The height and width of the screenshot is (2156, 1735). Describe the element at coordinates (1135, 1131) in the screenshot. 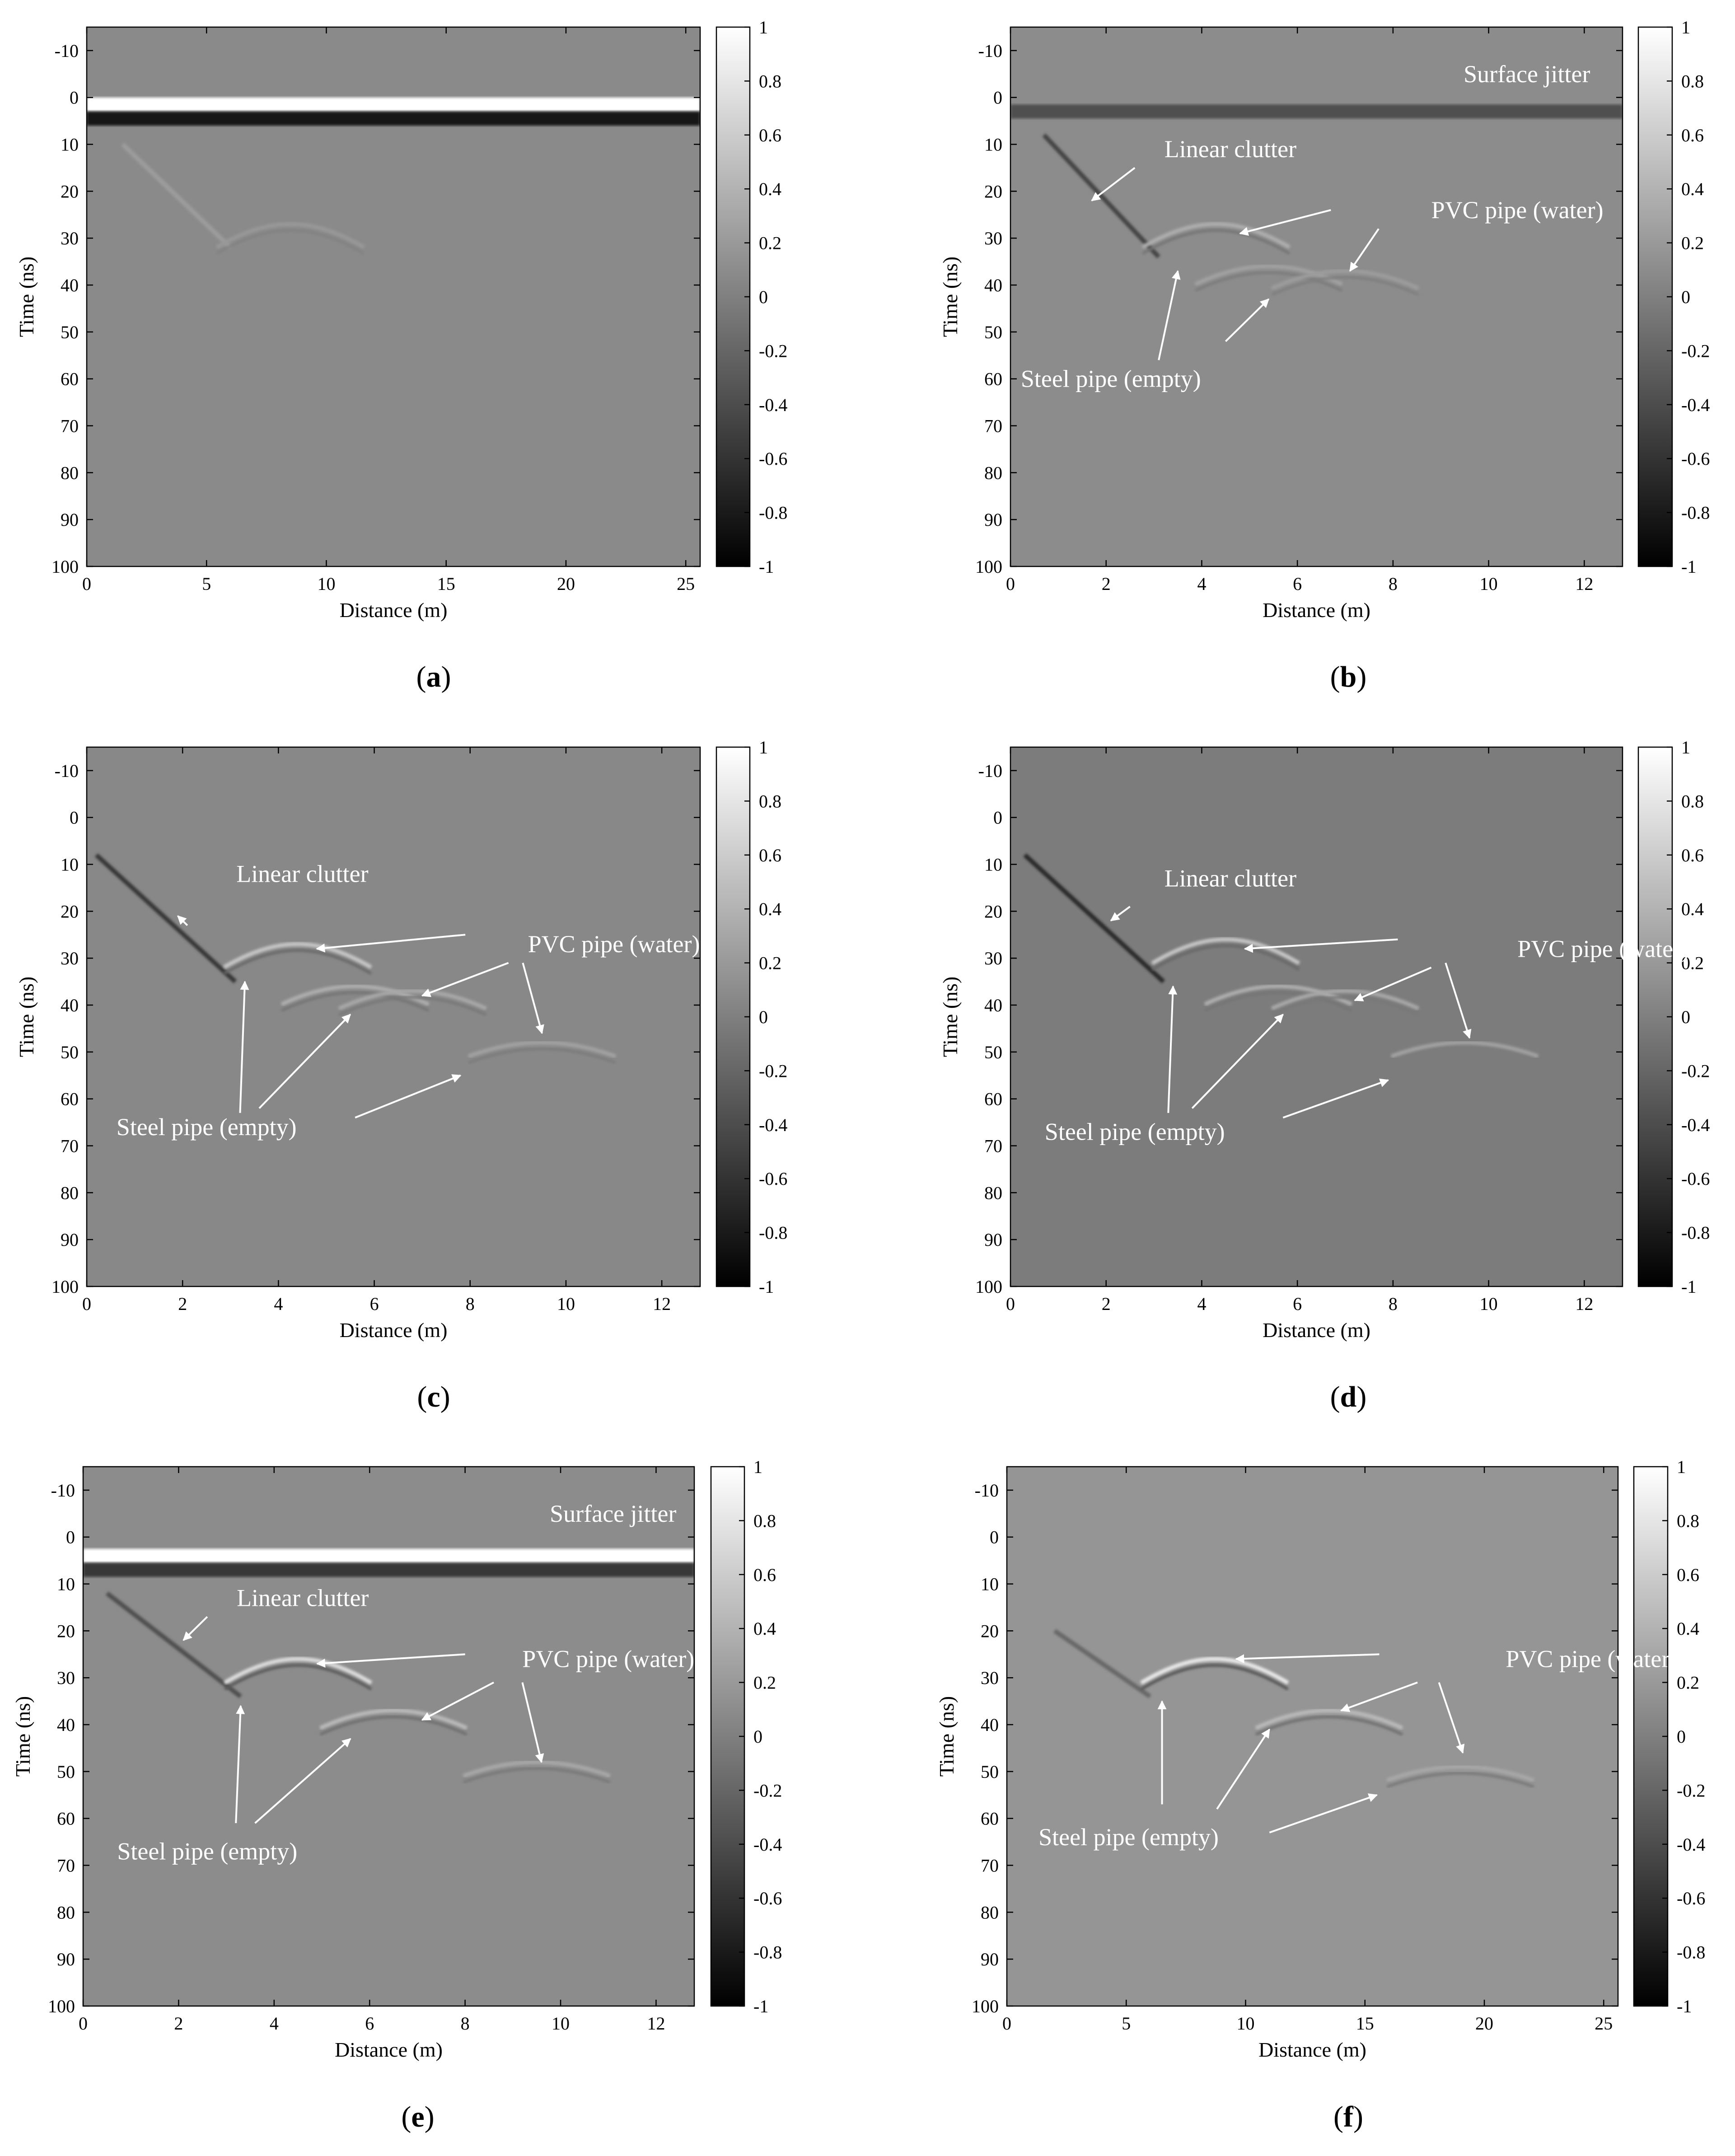

I see `annotation-label: Steel pipe (empty)` at that location.